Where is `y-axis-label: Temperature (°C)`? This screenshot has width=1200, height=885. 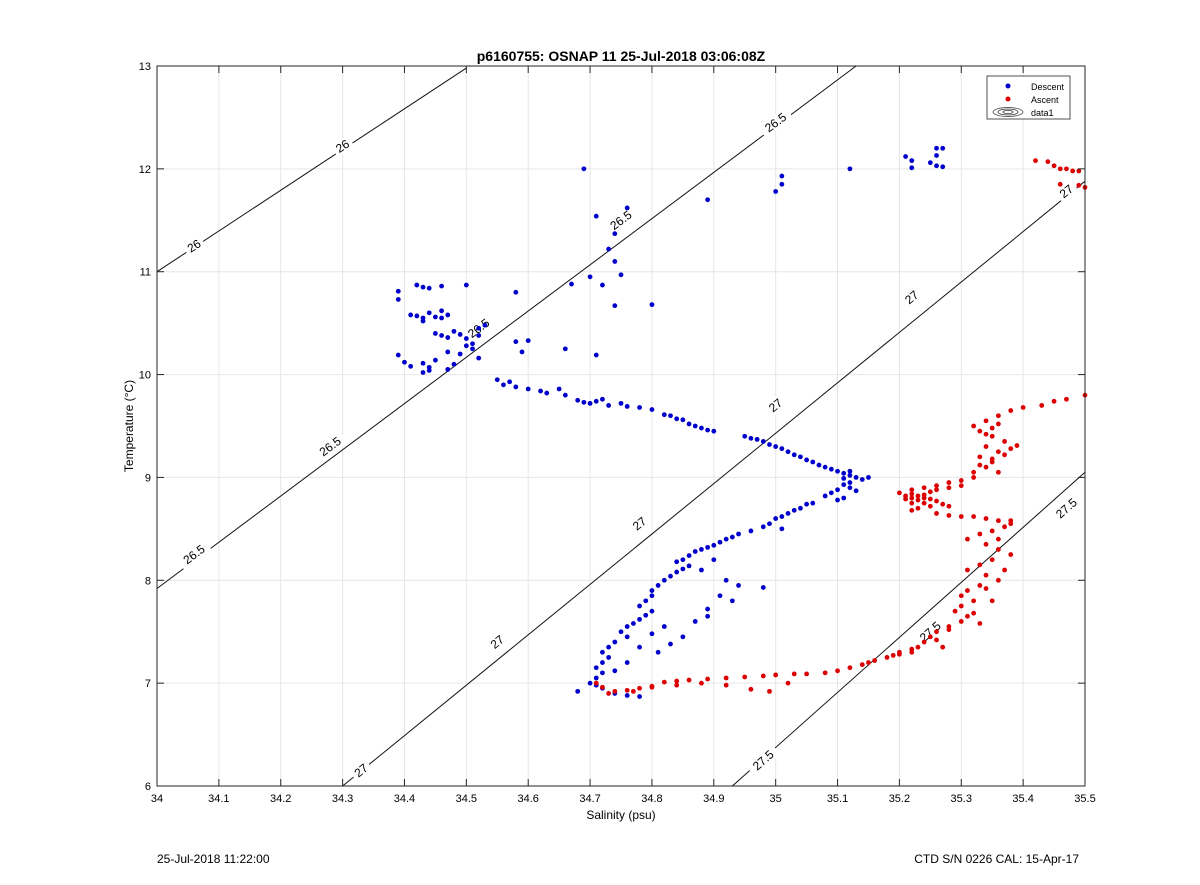 y-axis-label: Temperature (°C) is located at coordinates (129, 426).